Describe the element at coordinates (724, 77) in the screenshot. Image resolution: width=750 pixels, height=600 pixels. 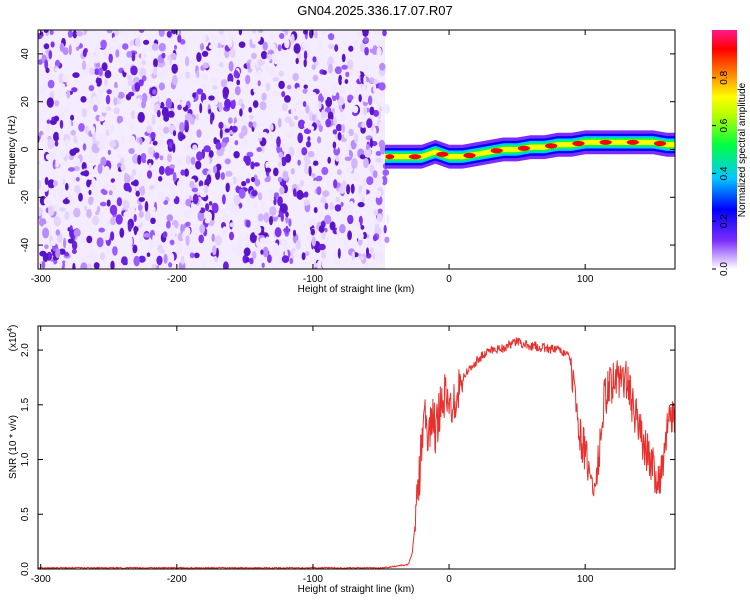
I see `colorbar-tick-label: 0.8` at that location.